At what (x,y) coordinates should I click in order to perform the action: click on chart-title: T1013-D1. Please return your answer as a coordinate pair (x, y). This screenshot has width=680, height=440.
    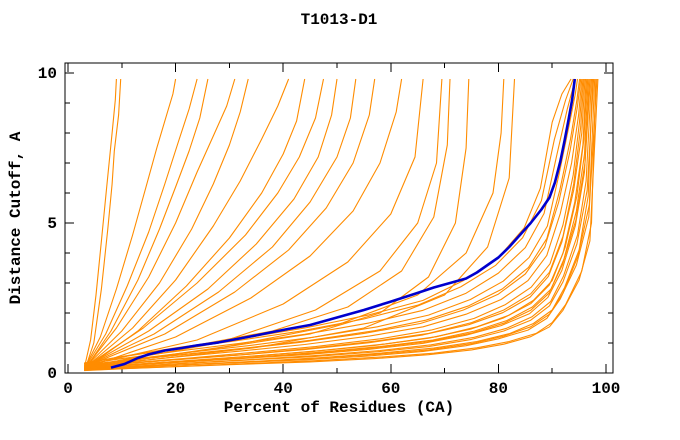
    Looking at the image, I should click on (339, 20).